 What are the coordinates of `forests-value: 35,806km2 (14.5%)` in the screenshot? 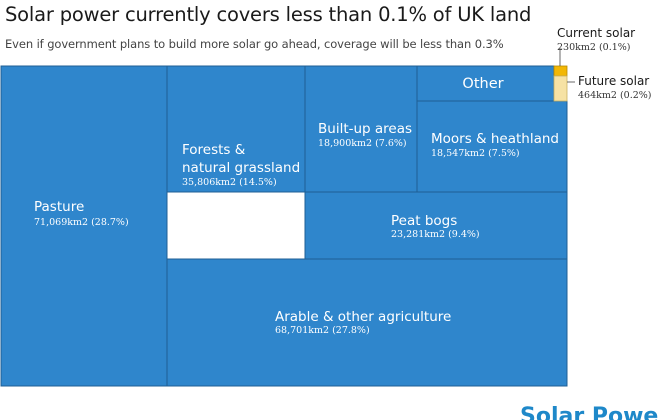 It's located at (229, 182).